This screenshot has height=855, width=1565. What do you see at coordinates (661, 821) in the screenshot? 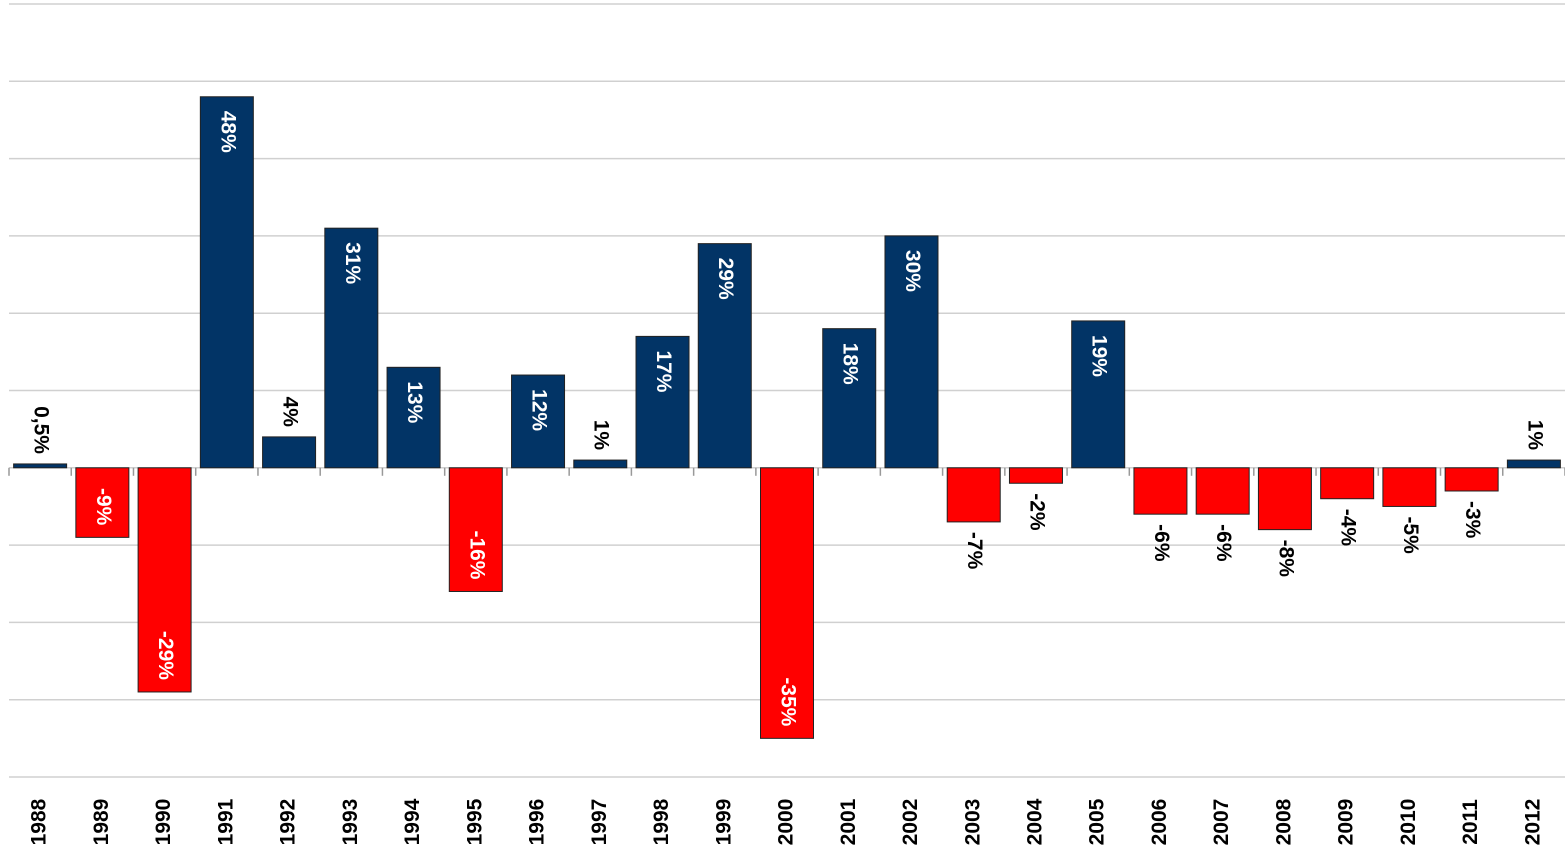
I see `x-tick-label: 1998` at bounding box center [661, 821].